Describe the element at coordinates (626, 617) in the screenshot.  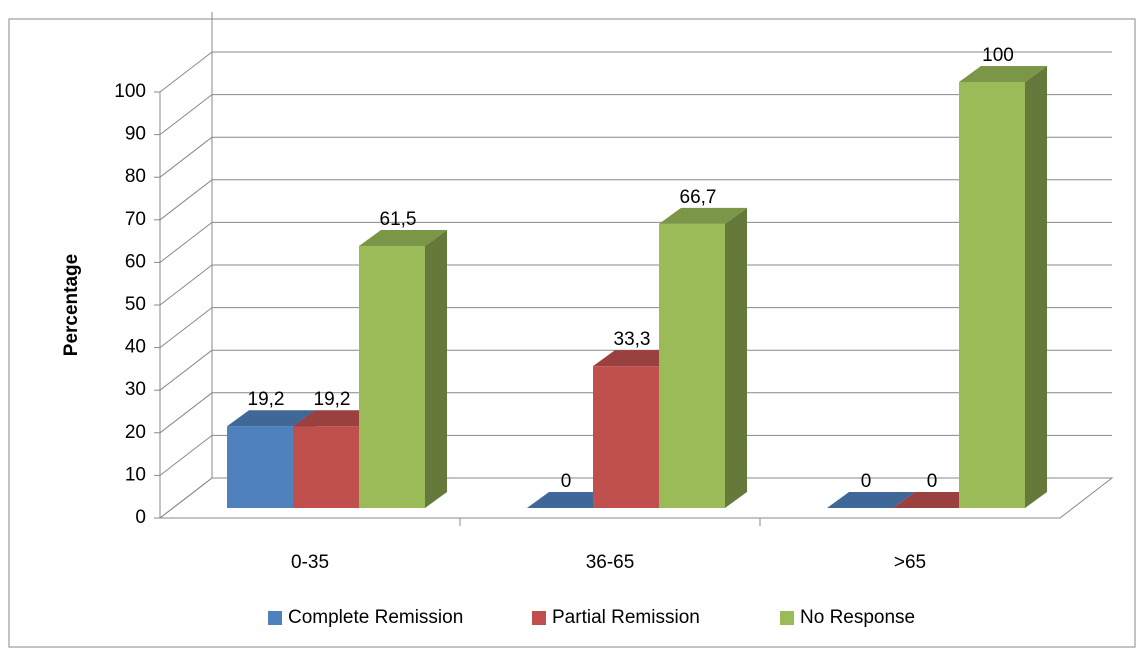
I see `legend-label: Partial Remission` at that location.